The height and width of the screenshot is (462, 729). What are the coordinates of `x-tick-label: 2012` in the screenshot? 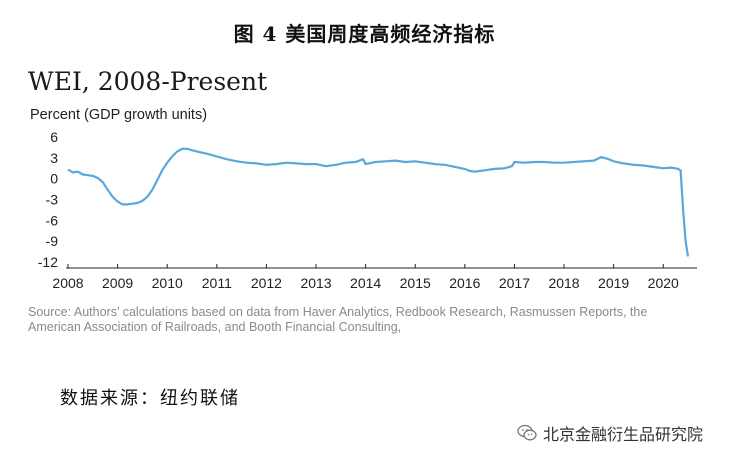 It's located at (266, 283).